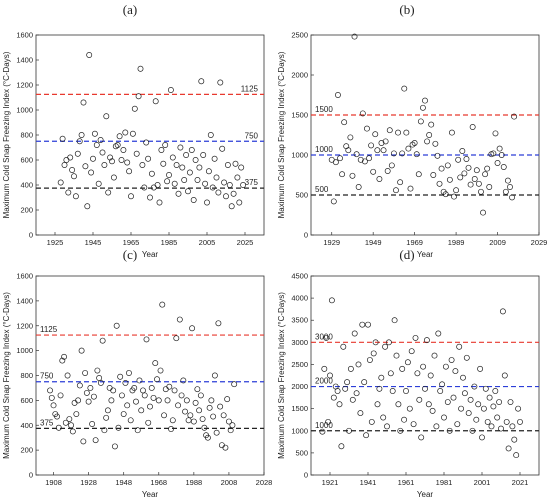  I want to click on x-tick-label: 1948, so click(123, 482).